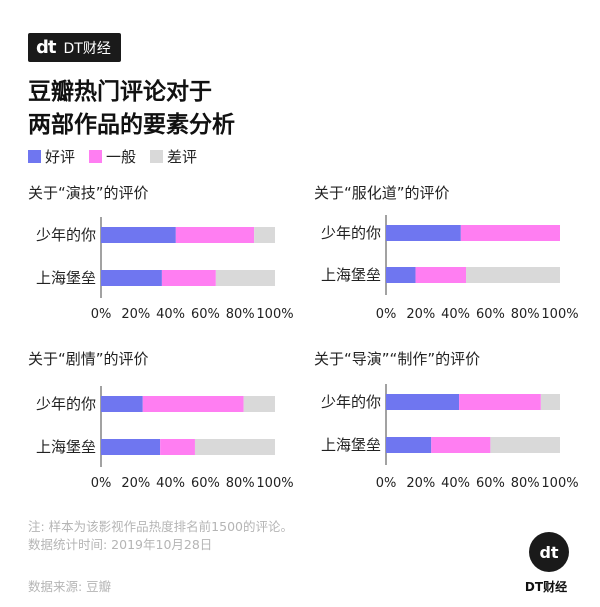 This screenshot has width=600, height=607. Describe the element at coordinates (131, 125) in the screenshot. I see `title-line-2: 两部作品的要素分析` at that location.